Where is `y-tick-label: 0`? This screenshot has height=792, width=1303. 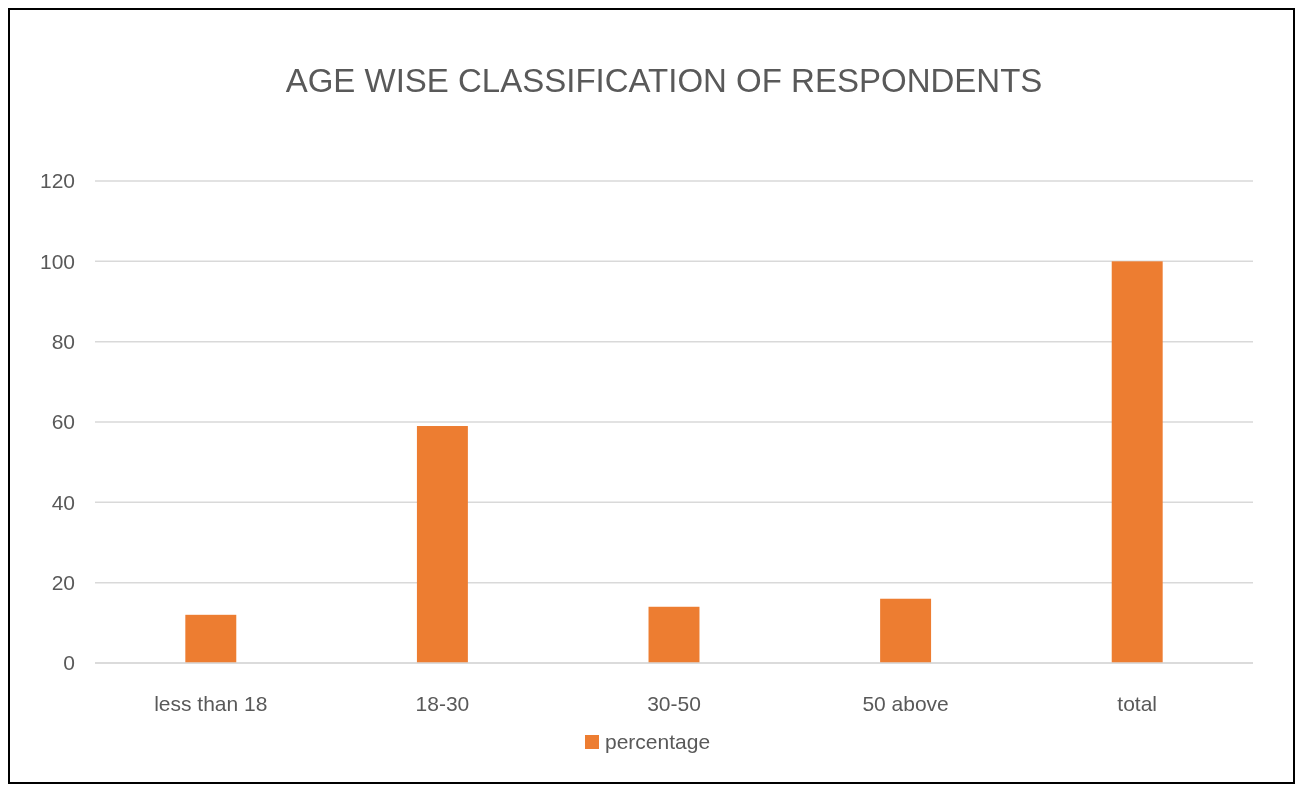
y-tick-label: 0 is located at coordinates (69, 663).